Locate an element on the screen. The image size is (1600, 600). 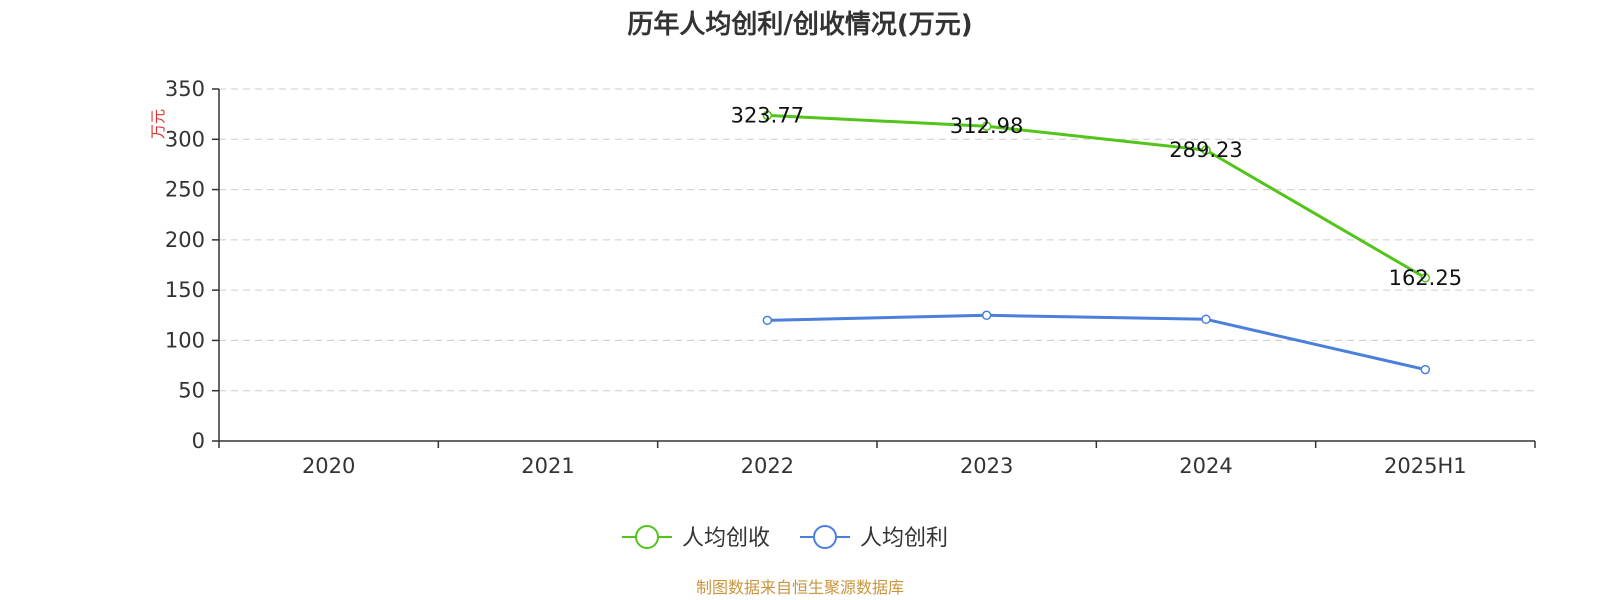
legend-label: 人均创收 is located at coordinates (726, 538).